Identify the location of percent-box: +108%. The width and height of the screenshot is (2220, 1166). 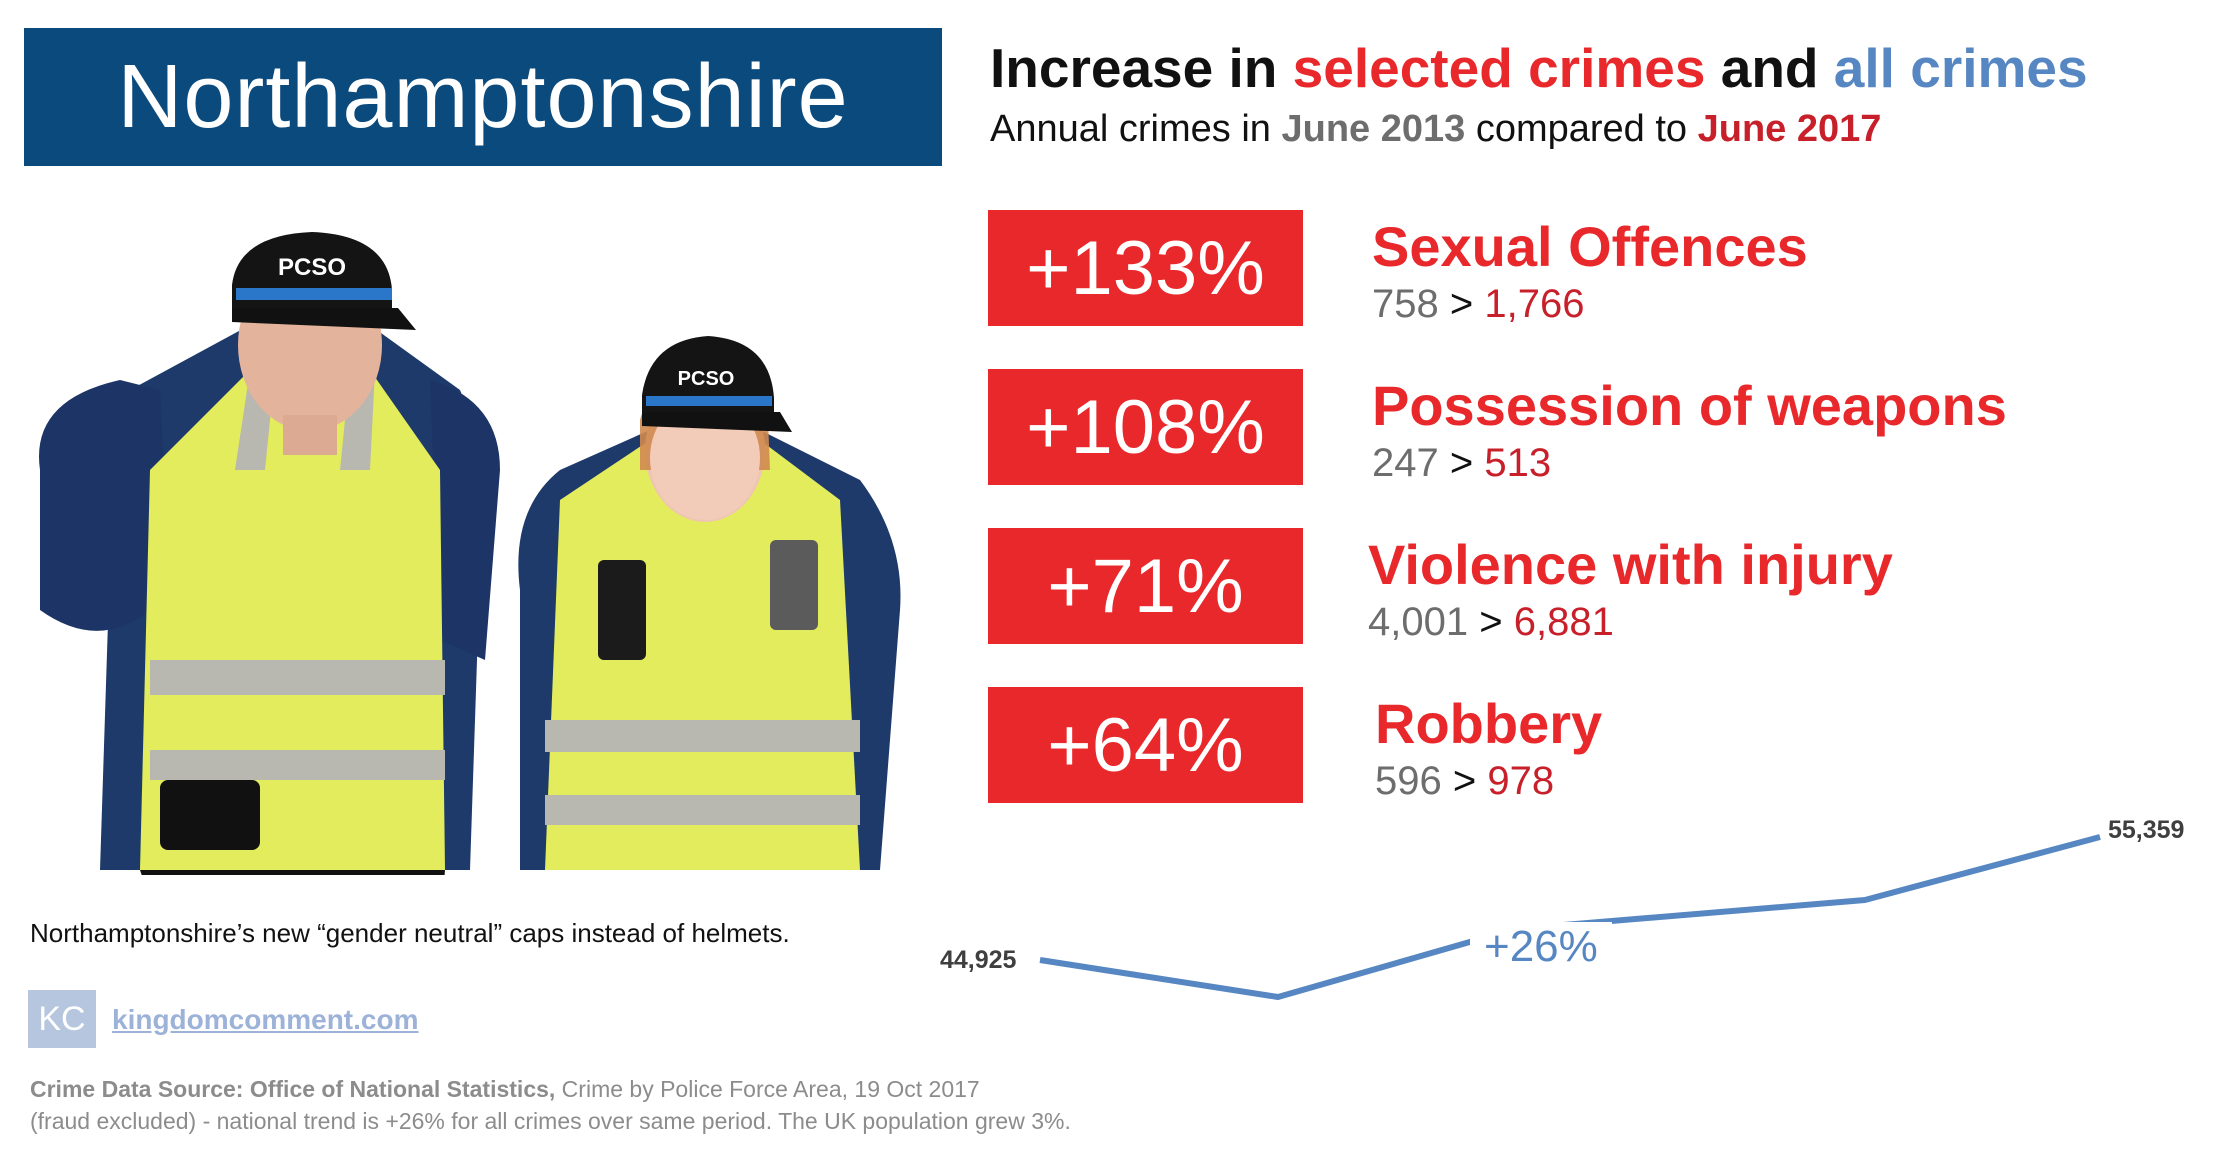
(1145, 427).